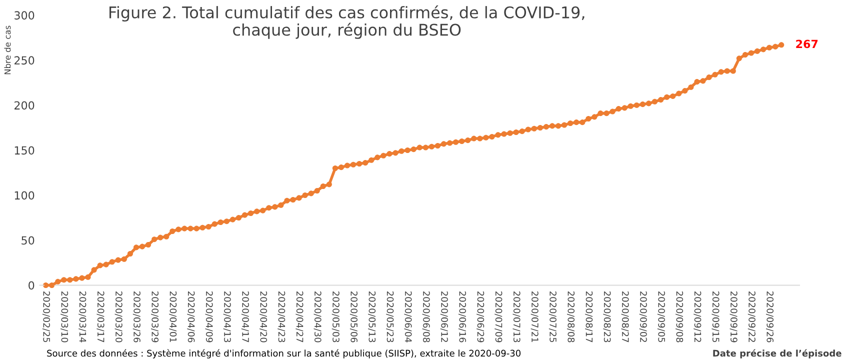 This screenshot has height=362, width=846. Describe the element at coordinates (807, 44) in the screenshot. I see `data-label: 267` at that location.